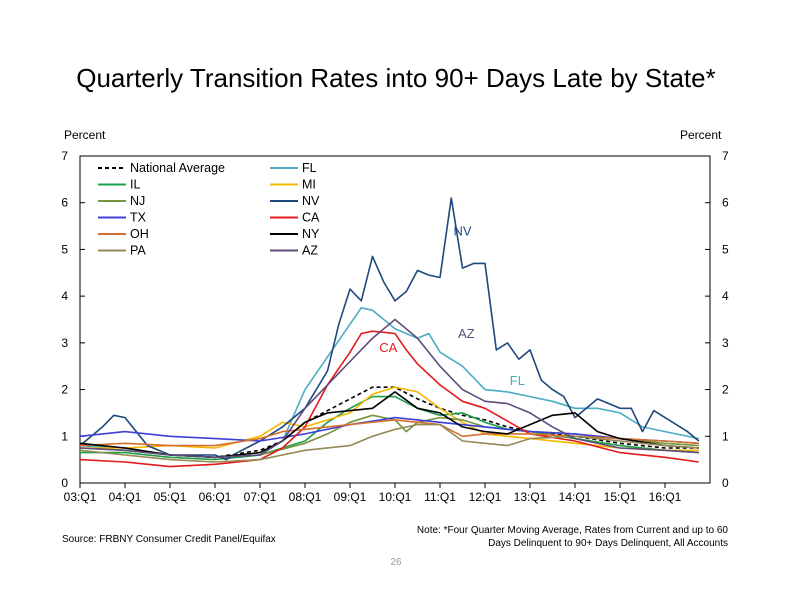  I want to click on legend-label: PA, so click(138, 251).